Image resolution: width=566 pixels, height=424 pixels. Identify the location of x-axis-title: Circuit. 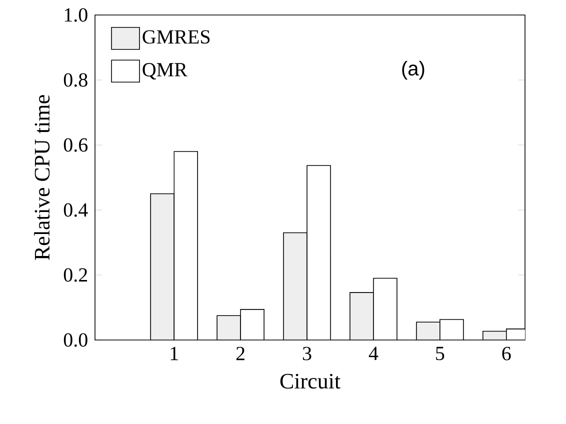
(310, 381).